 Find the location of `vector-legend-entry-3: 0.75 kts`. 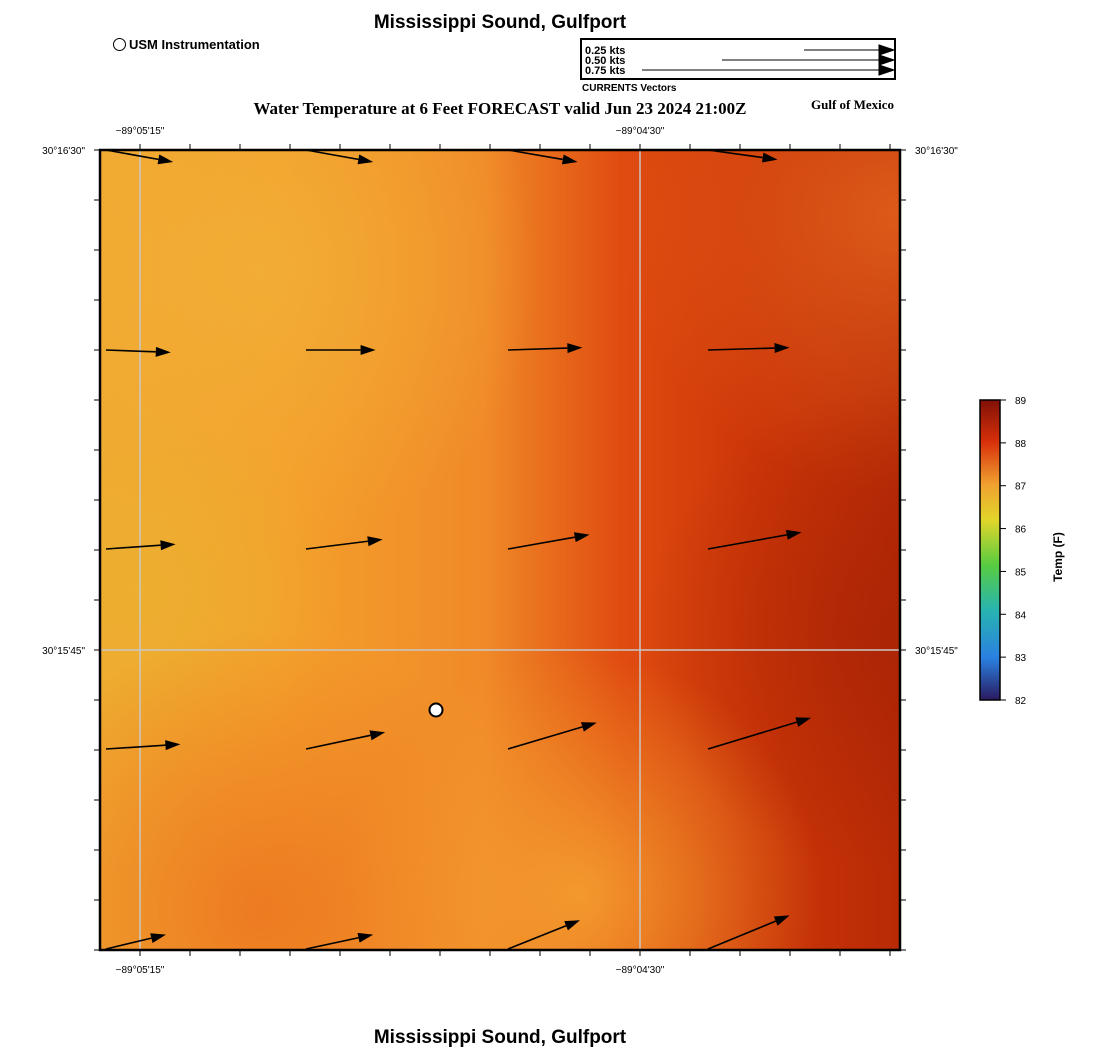

vector-legend-entry-3: 0.75 kts is located at coordinates (605, 71).